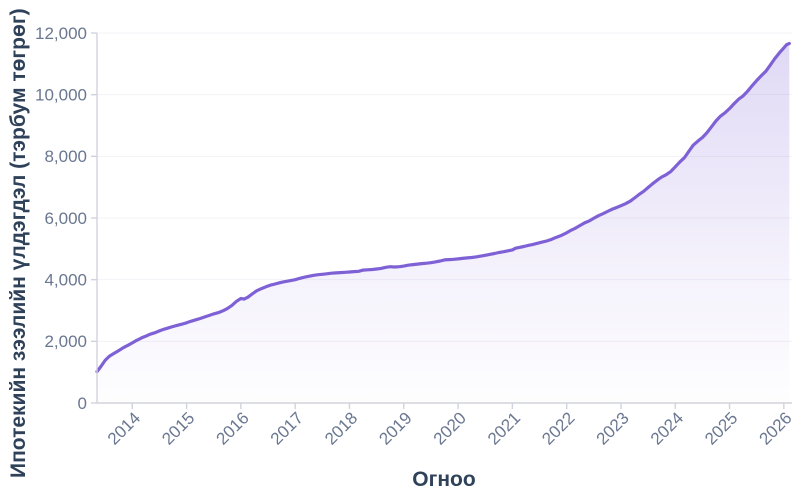  What do you see at coordinates (450, 428) in the screenshot?
I see `x-tick-label: 2020` at bounding box center [450, 428].